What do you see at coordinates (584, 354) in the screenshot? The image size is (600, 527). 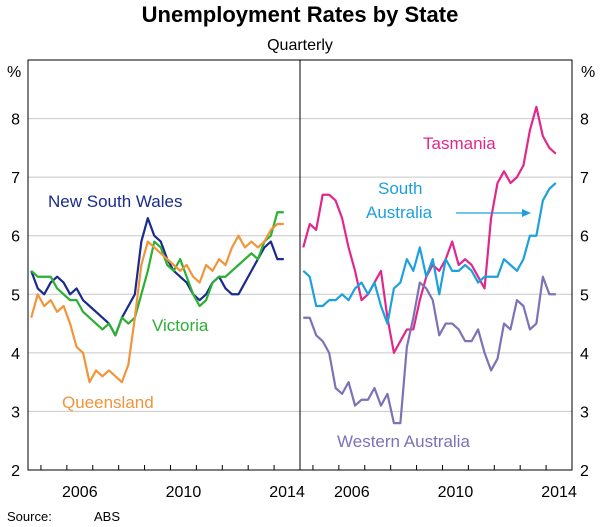 I see `y-tick-label-right-4: 4` at bounding box center [584, 354].